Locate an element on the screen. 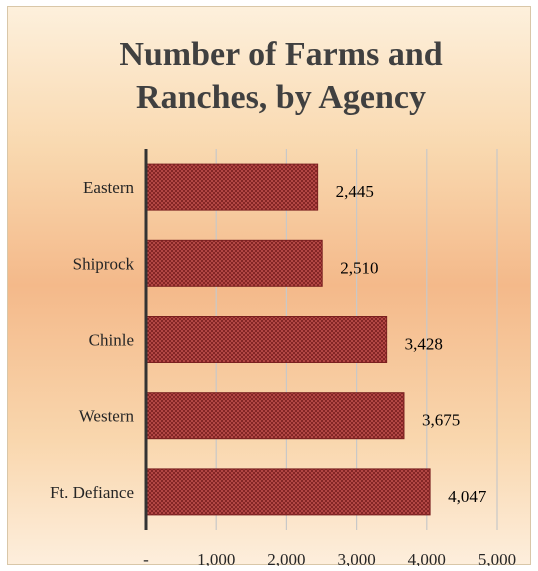 This screenshot has width=538, height=571. data-label: 2,510 is located at coordinates (359, 267).